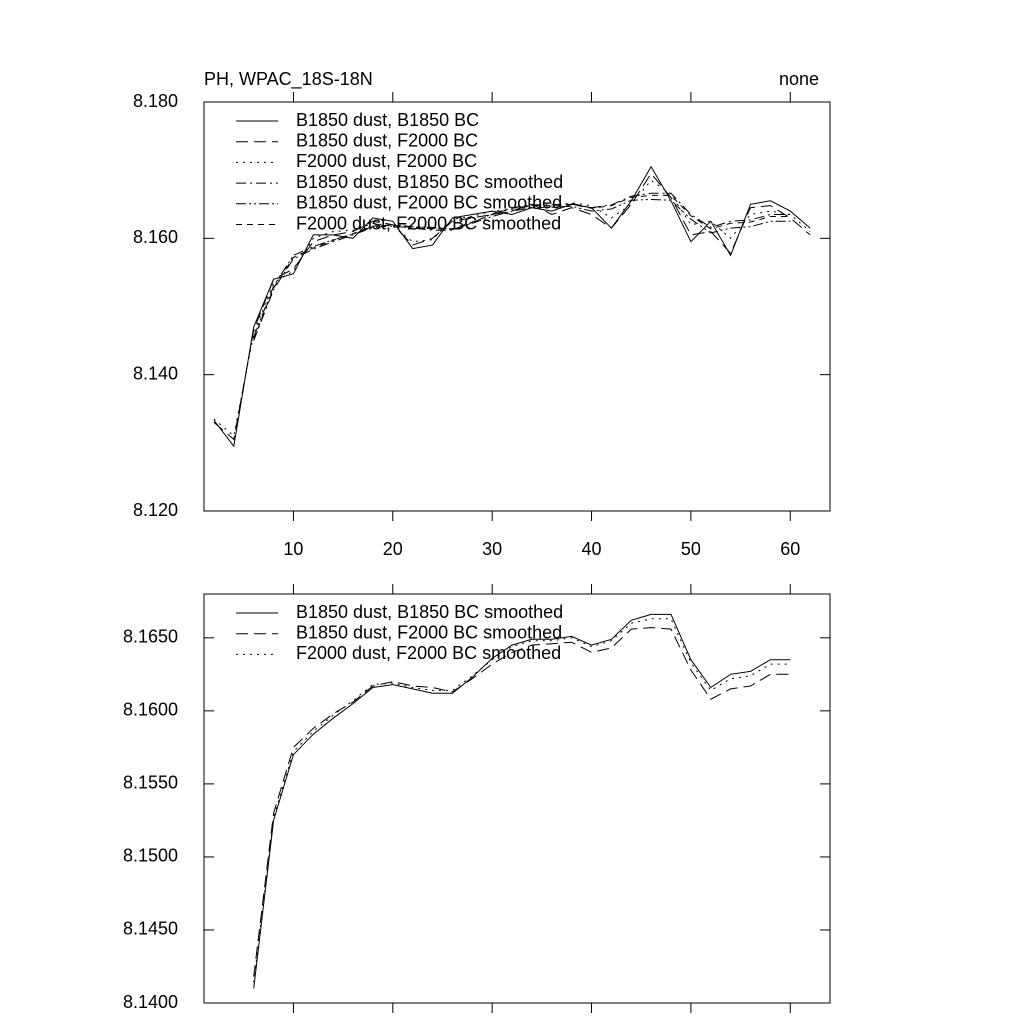 Image resolution: width=1024 pixels, height=1024 pixels. Describe the element at coordinates (150, 783) in the screenshot. I see `y-tick-label: 8.1550` at that location.